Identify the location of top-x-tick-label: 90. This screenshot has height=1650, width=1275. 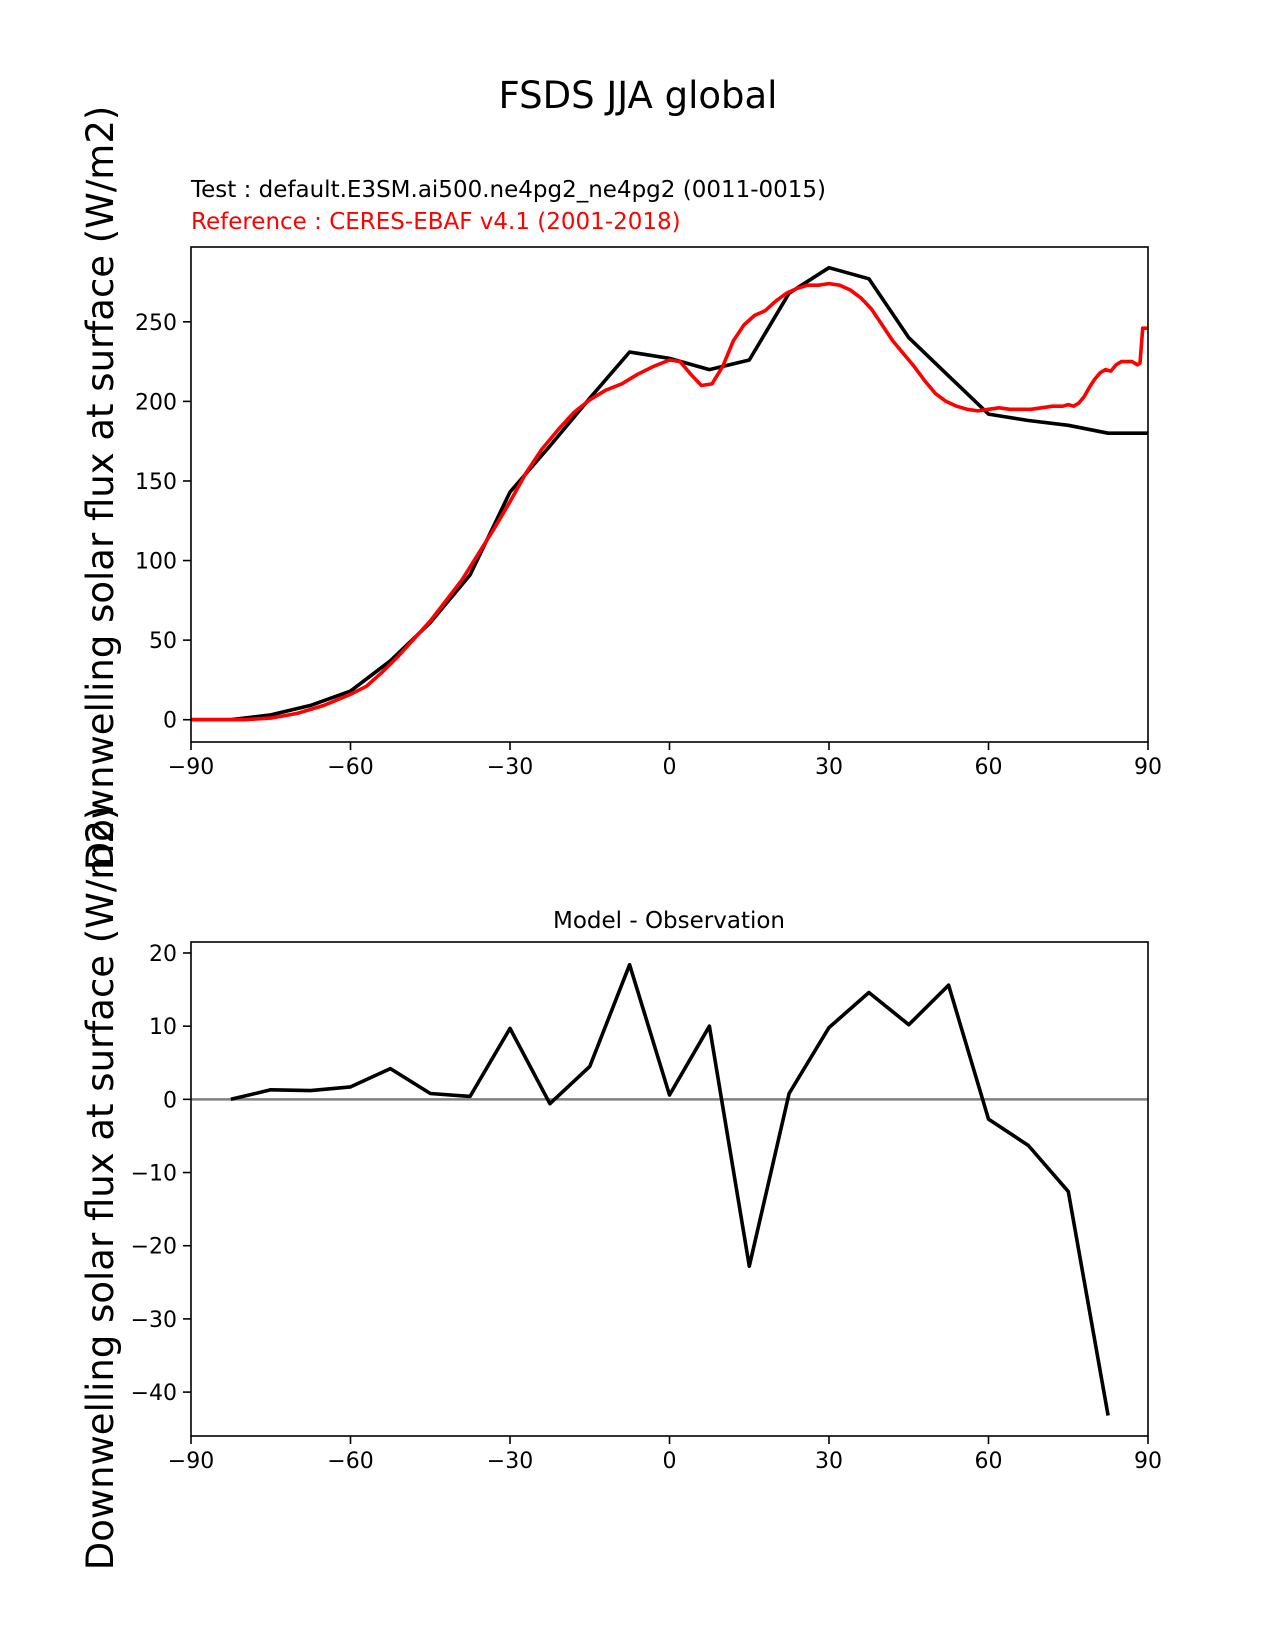
(1148, 767).